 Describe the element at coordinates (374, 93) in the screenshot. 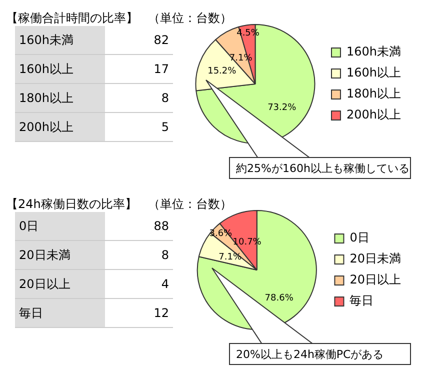

I see `legend-label: 180h以上` at that location.